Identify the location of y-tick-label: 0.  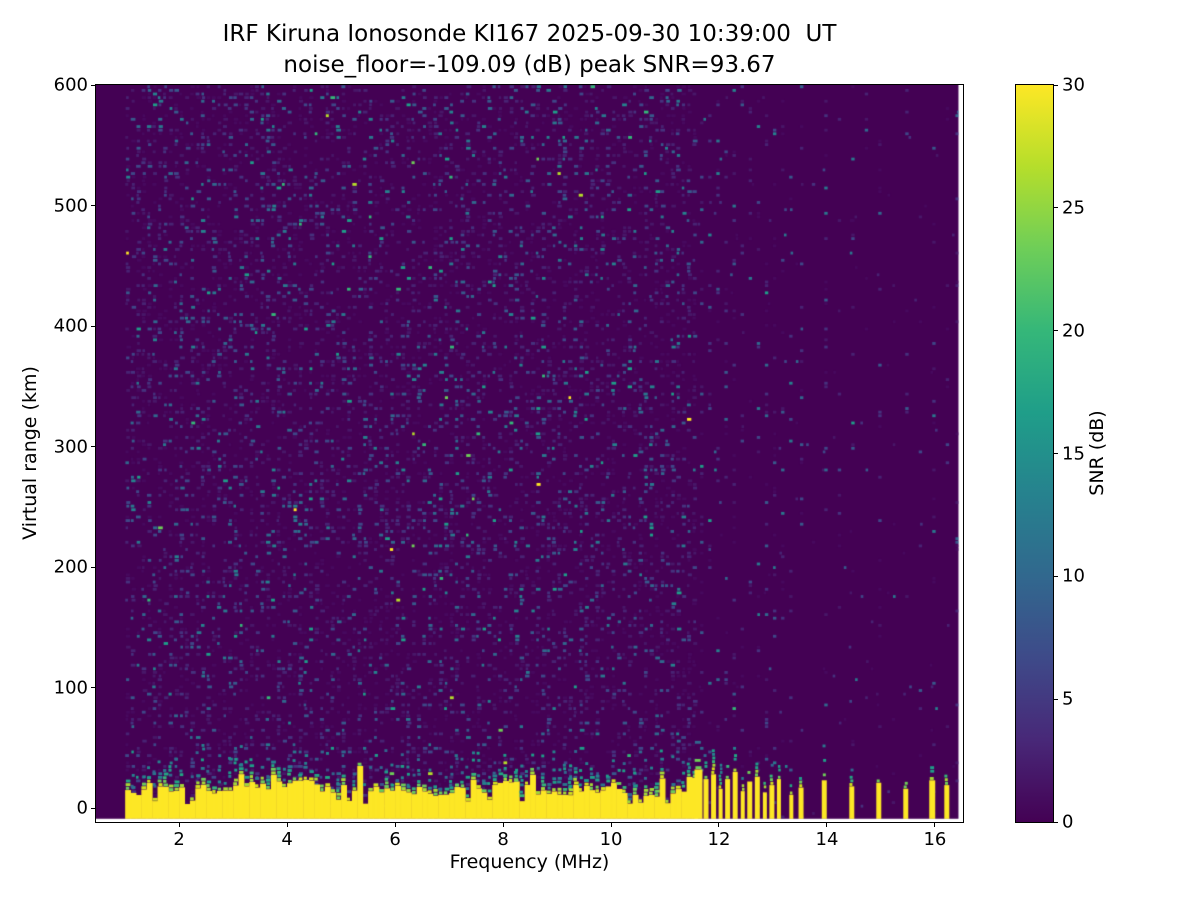
(82, 808).